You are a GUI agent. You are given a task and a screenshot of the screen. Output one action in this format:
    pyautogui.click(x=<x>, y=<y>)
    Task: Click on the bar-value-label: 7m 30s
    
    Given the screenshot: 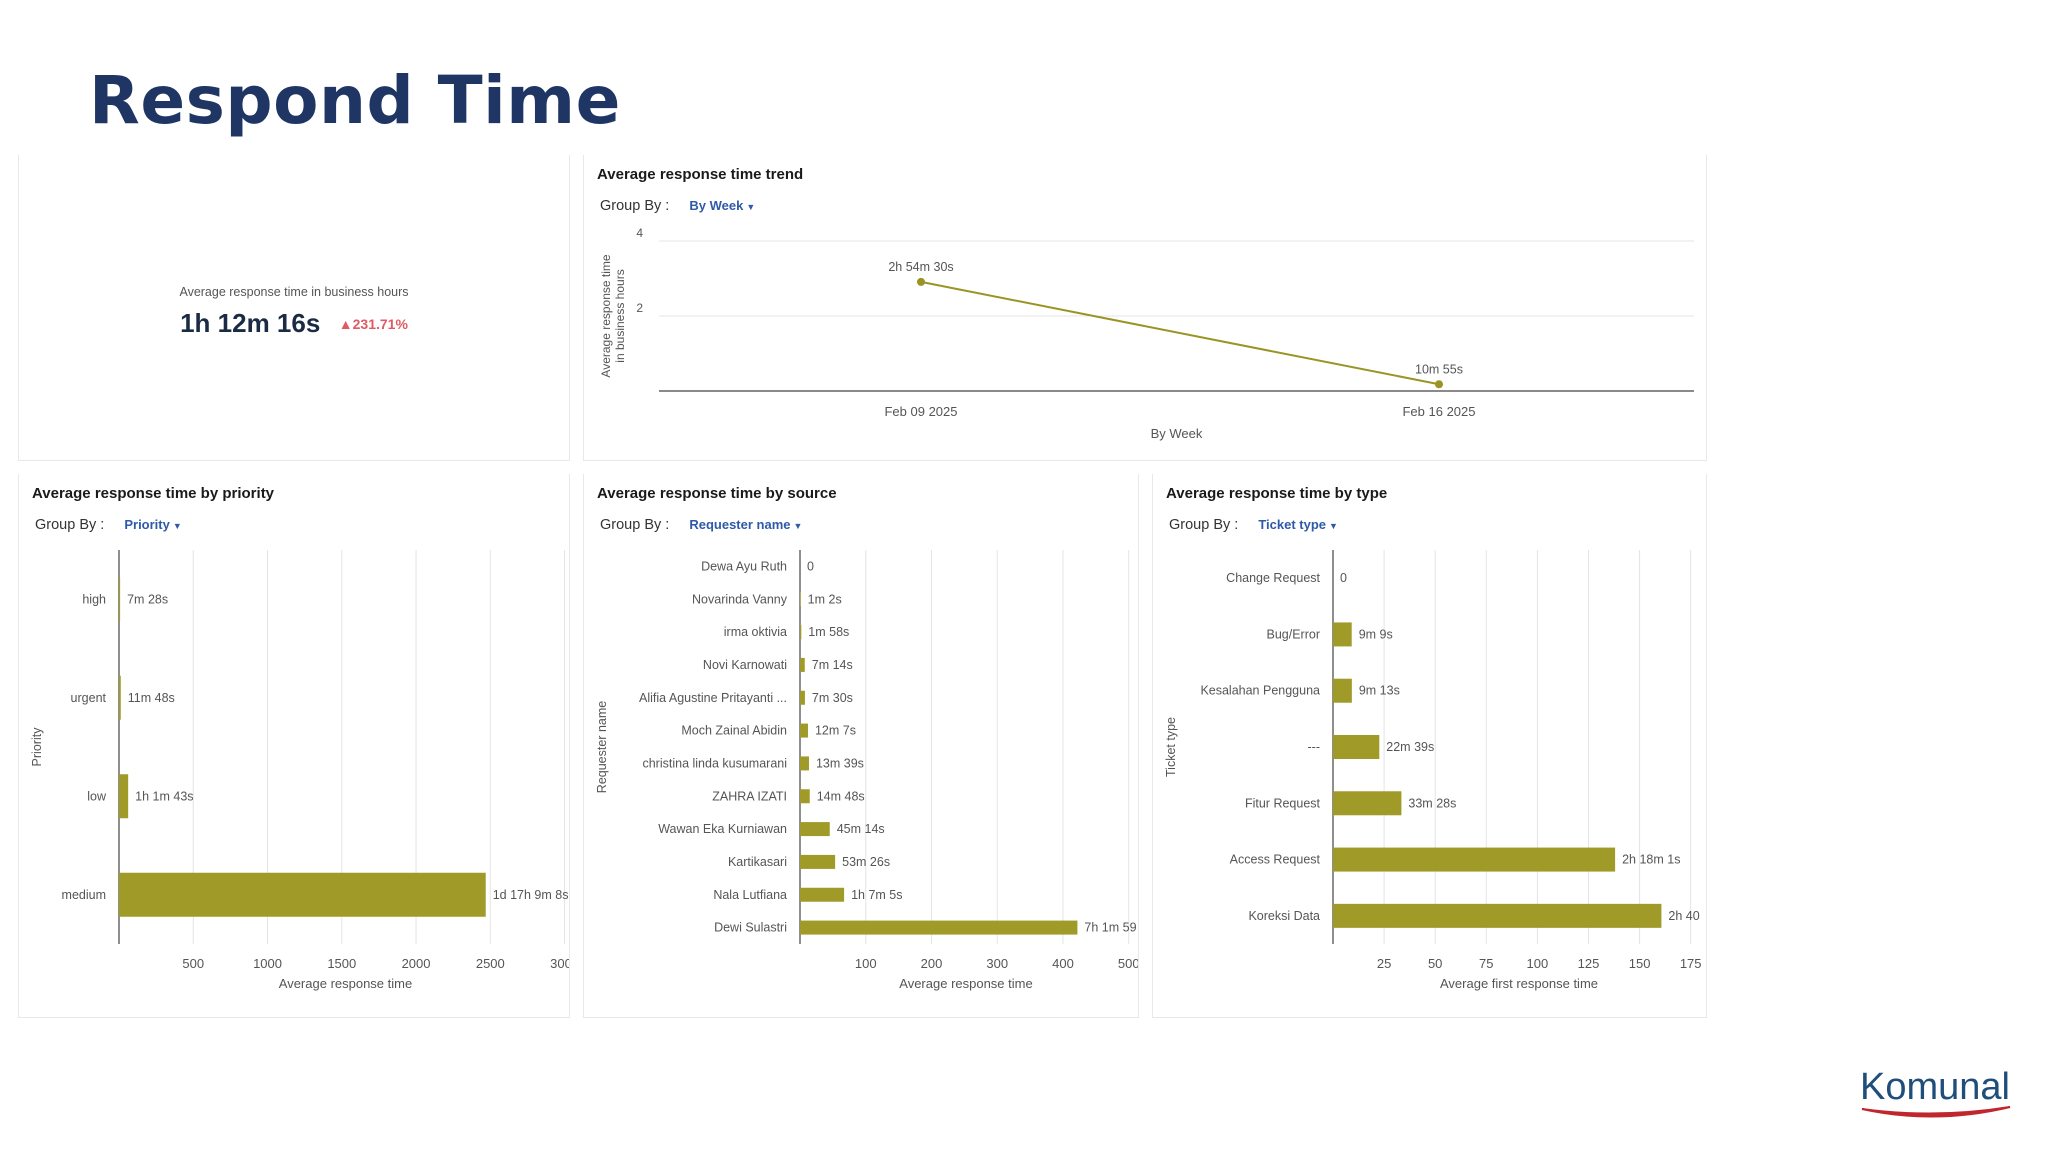 What is the action you would take?
    pyautogui.click(x=832, y=698)
    